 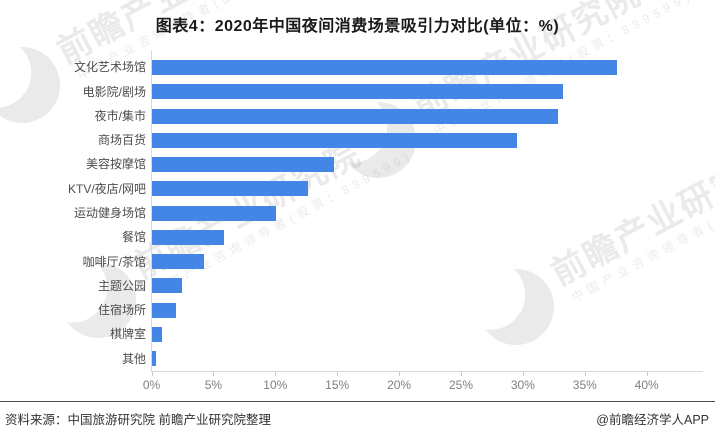 I want to click on category-label: KTV/夜店/网吧, so click(x=106, y=188).